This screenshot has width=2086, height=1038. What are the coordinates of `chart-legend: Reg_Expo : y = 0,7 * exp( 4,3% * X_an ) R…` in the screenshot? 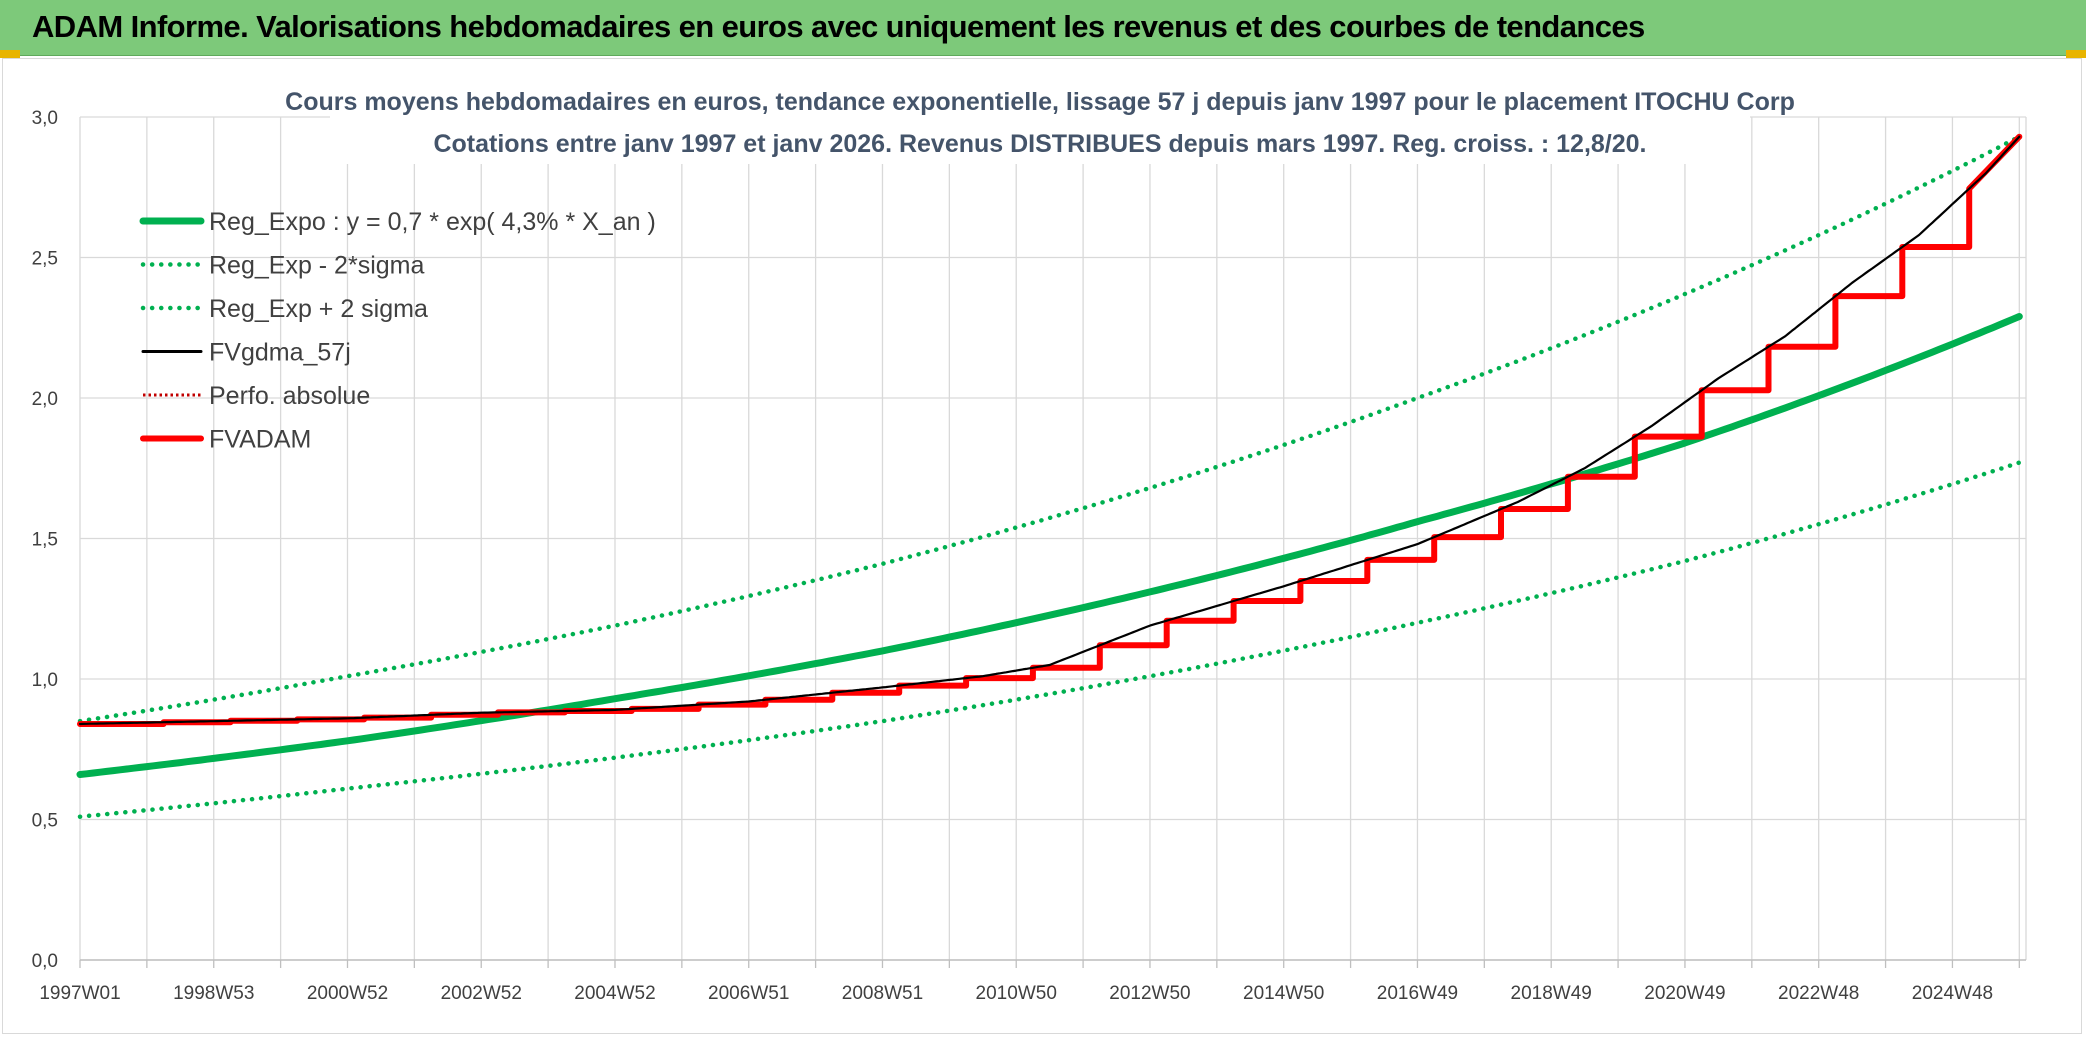 It's located at (397, 331).